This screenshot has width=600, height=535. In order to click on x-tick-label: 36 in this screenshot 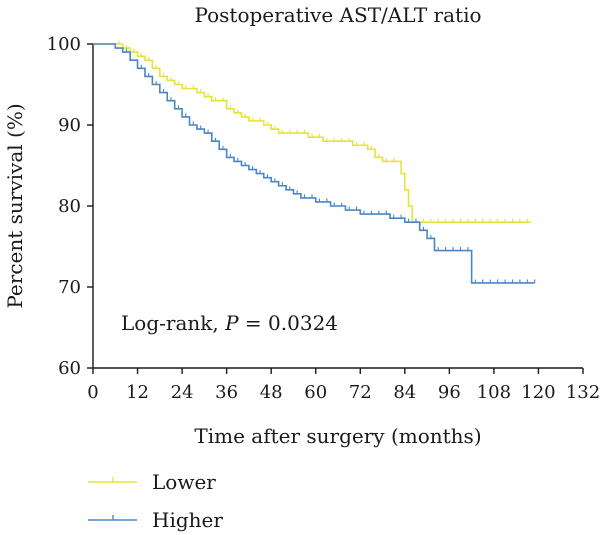, I will do `click(226, 392)`.